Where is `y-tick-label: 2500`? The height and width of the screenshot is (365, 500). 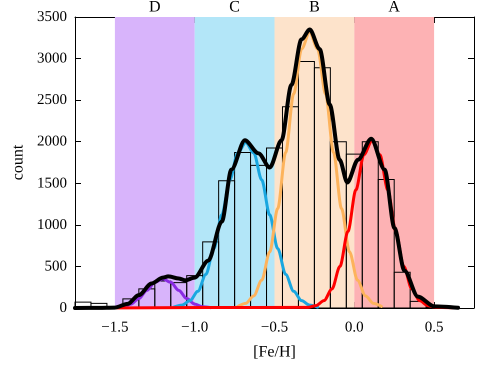
y-tick-label: 2500 is located at coordinates (52, 100).